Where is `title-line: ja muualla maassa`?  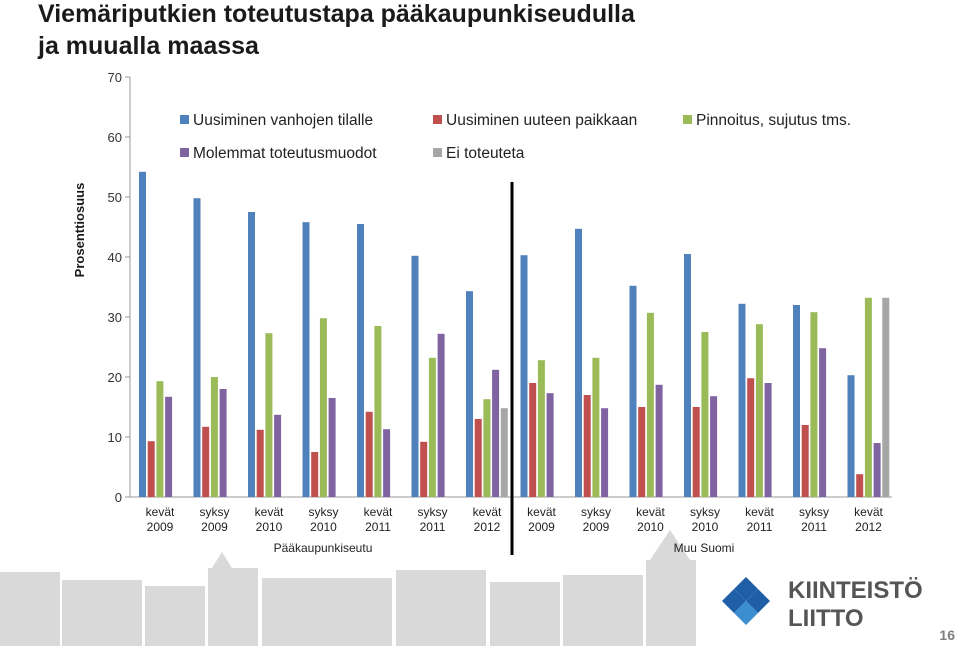 title-line: ja muualla maassa is located at coordinates (148, 46).